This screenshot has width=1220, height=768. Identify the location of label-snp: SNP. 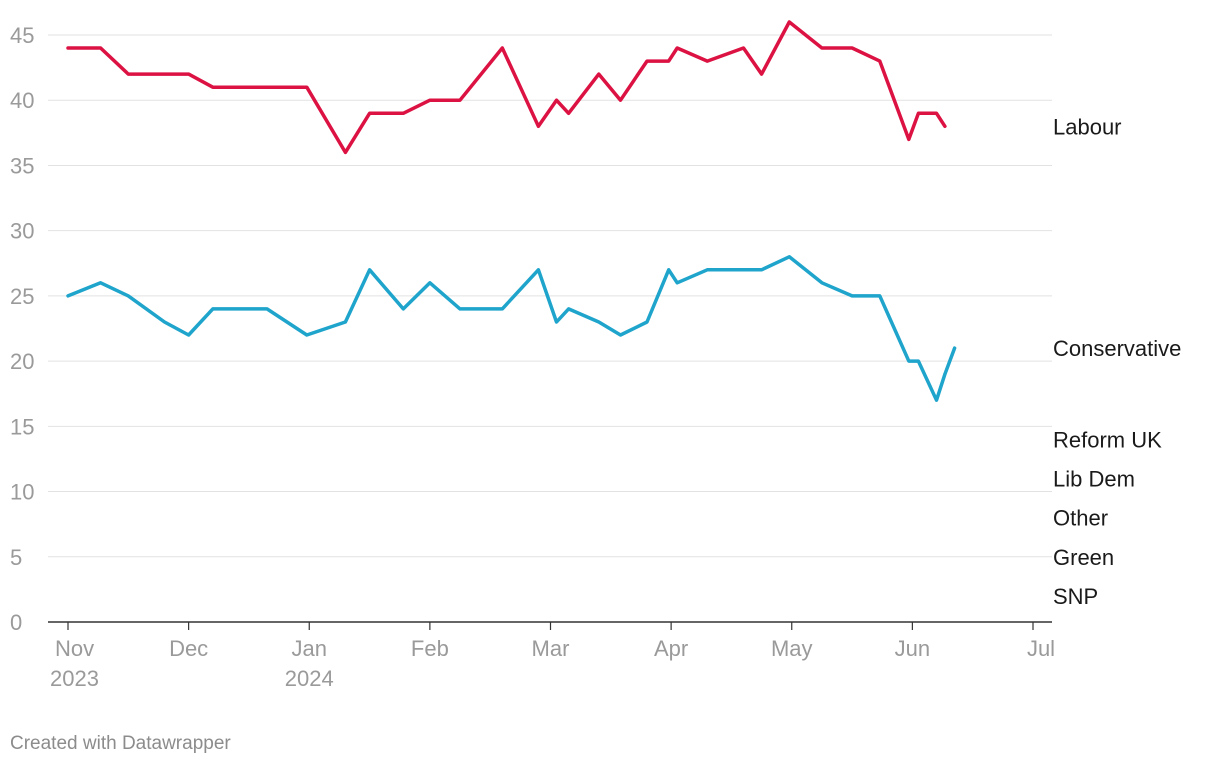
(1075, 596).